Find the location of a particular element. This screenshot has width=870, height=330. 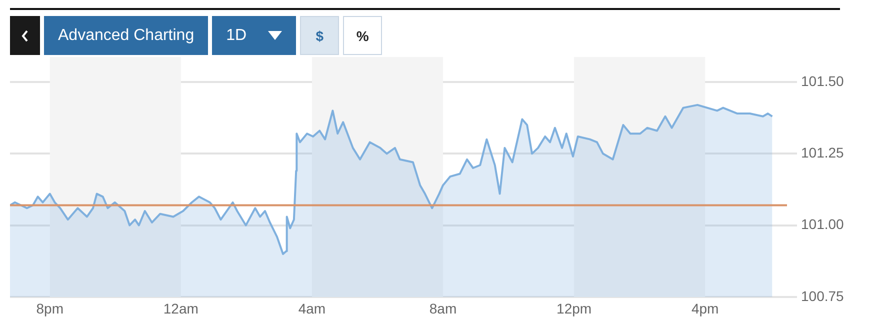

x-tick-label: 4pm is located at coordinates (705, 308).